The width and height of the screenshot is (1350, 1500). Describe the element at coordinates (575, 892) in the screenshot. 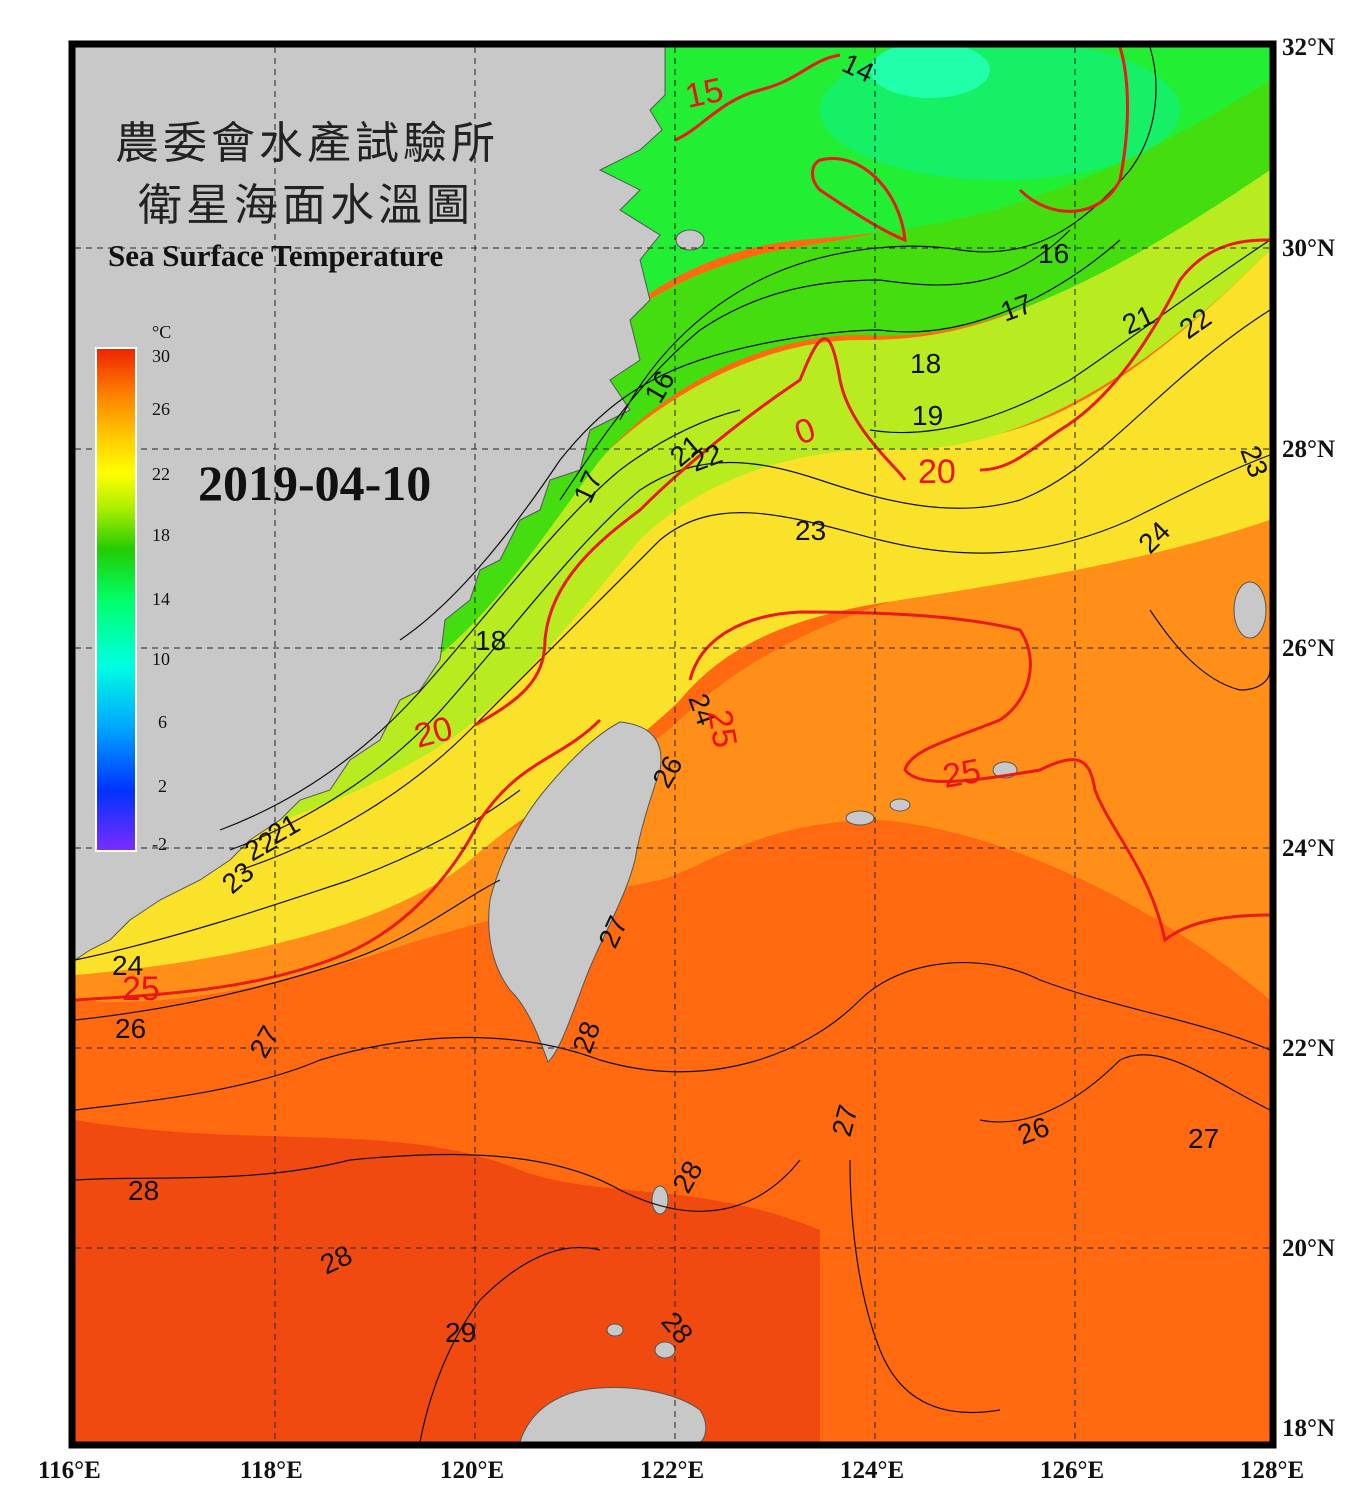

I see `taiwan-island` at that location.